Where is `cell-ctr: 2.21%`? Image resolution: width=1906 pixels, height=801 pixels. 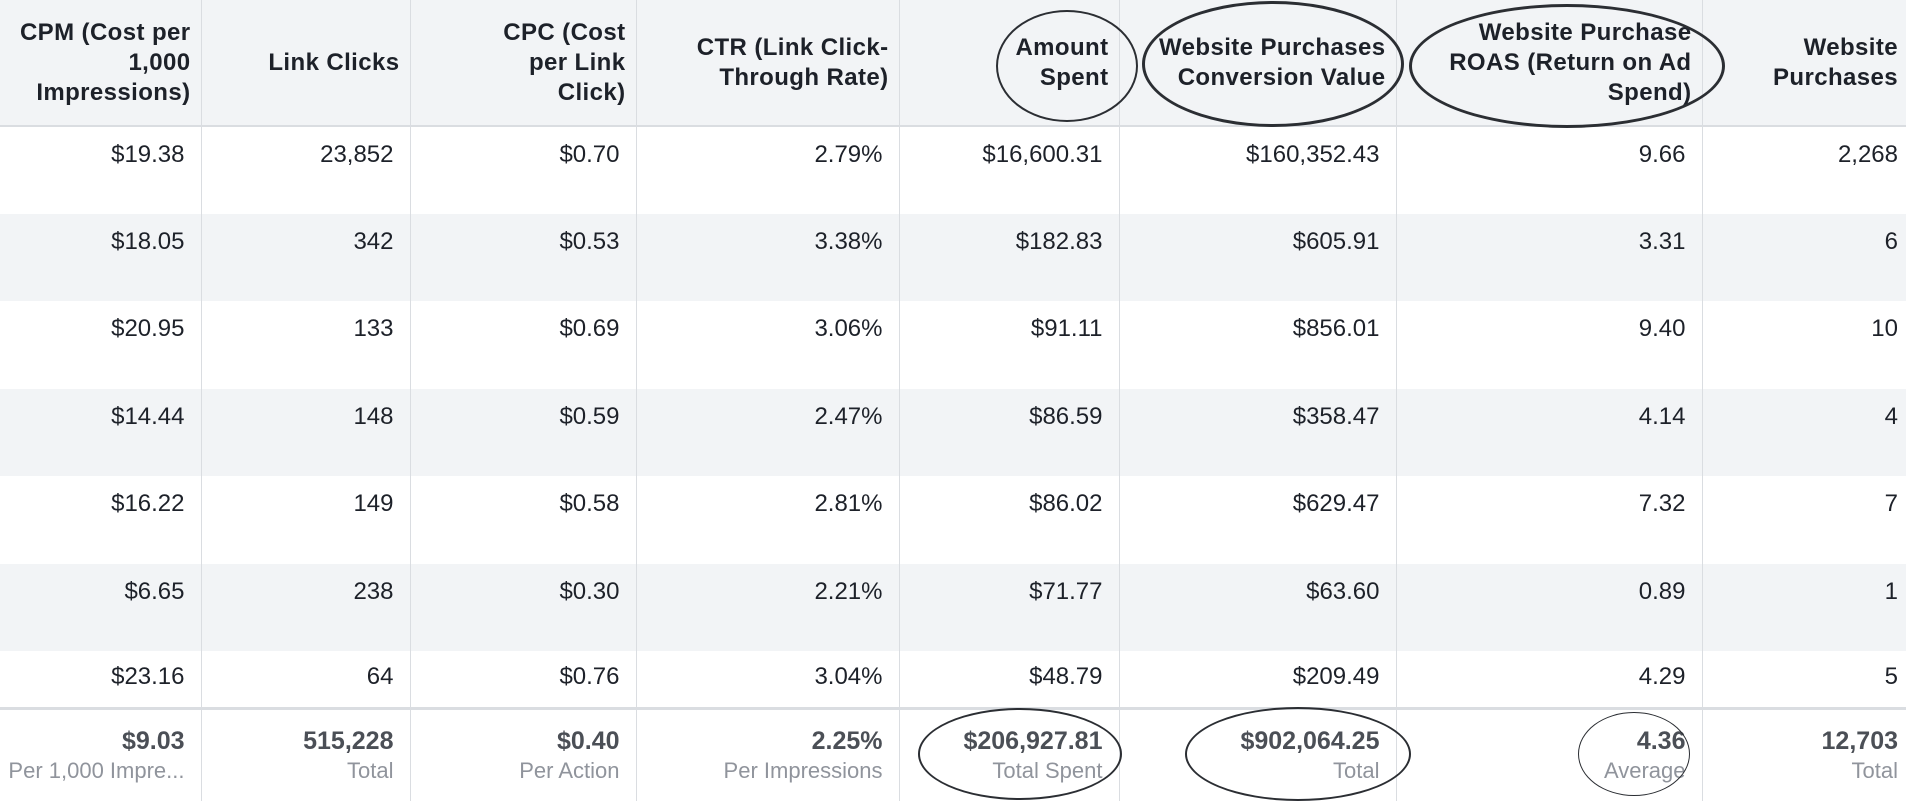
cell-ctr: 2.21% is located at coordinates (768, 607).